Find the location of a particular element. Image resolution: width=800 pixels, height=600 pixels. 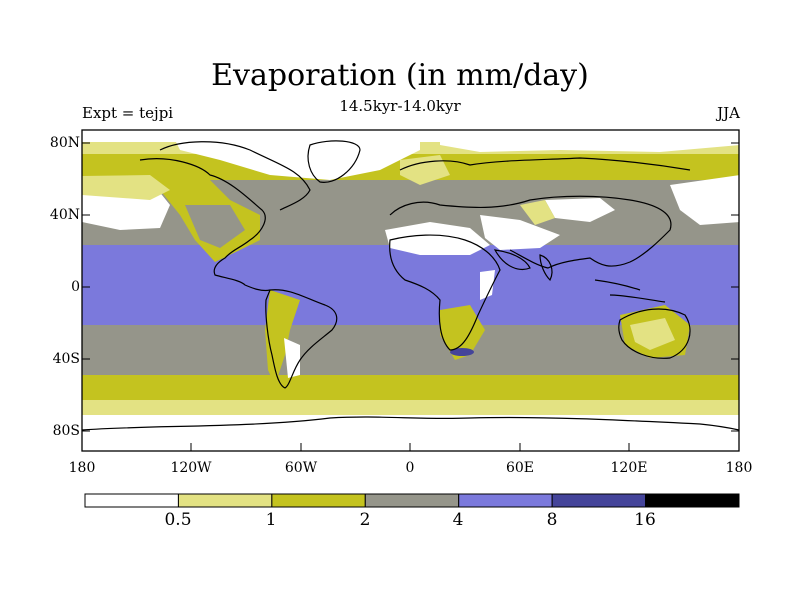

lon-label-60w: 60W is located at coordinates (301, 468).